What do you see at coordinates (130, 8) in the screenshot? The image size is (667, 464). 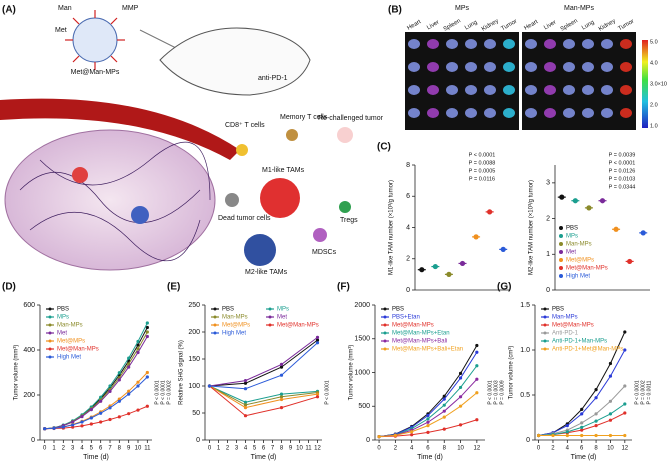 I see `label: MMP` at bounding box center [130, 8].